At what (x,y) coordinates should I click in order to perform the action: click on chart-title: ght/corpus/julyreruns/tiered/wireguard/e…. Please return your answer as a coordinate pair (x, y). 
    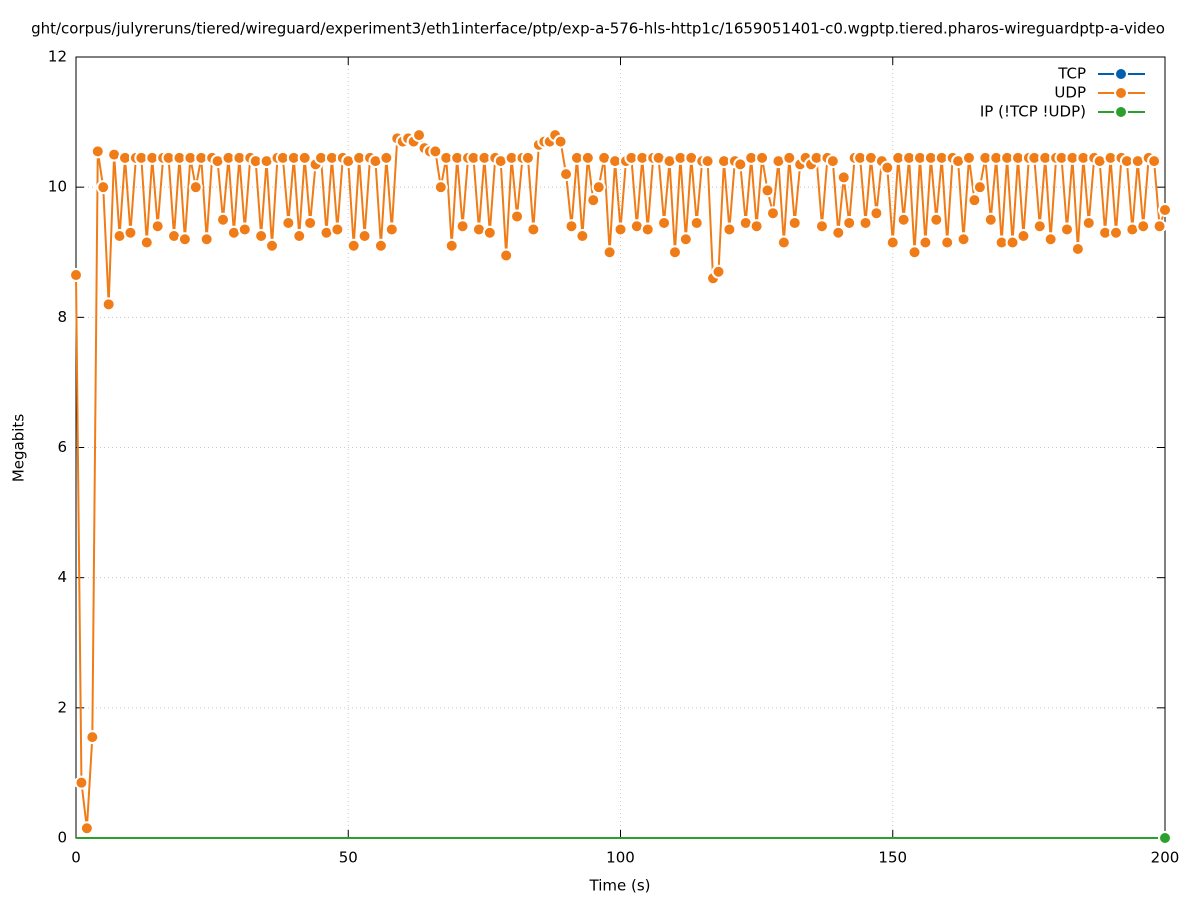
    Looking at the image, I should click on (598, 29).